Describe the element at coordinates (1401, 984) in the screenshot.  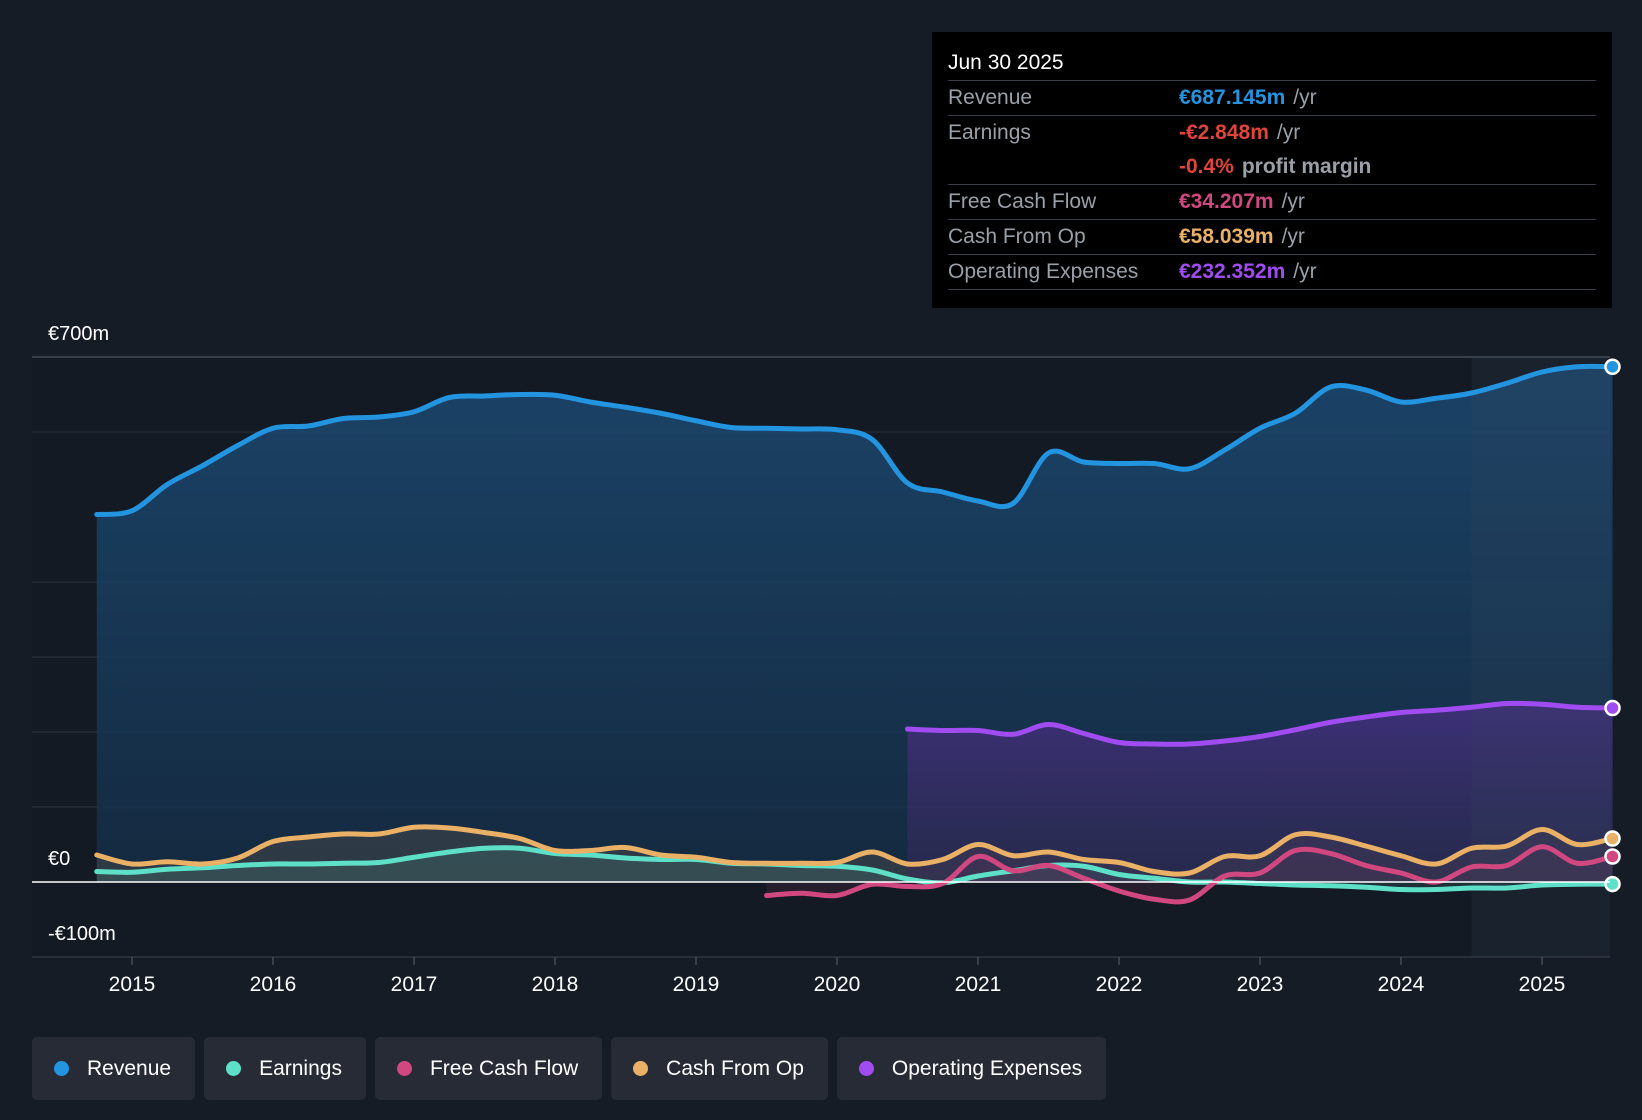
I see `x-tick-label: 2024` at that location.